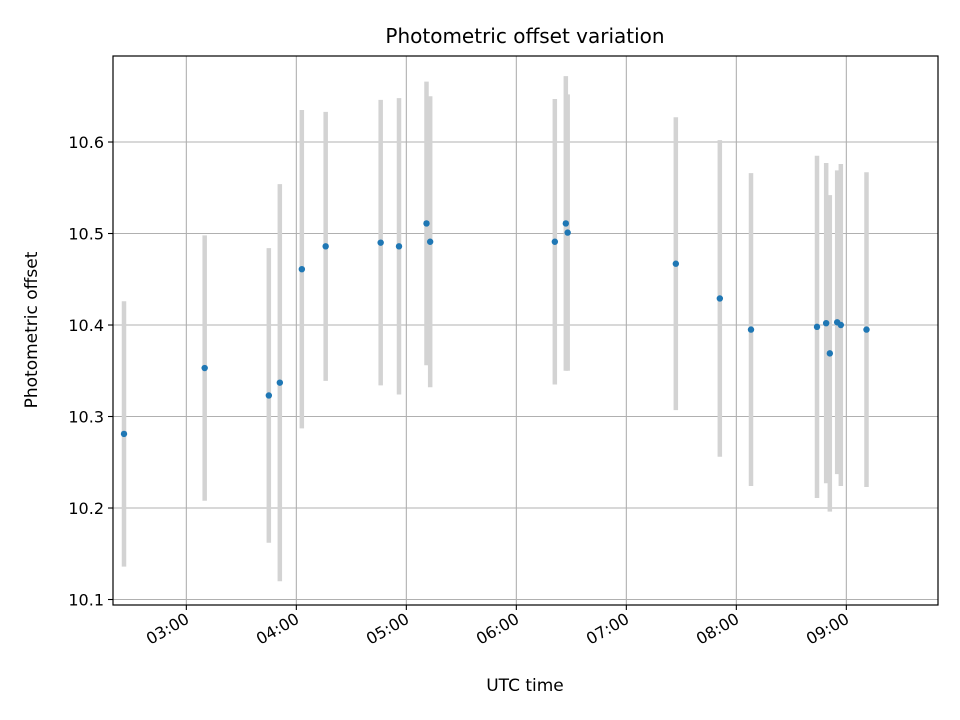  Describe the element at coordinates (86, 234) in the screenshot. I see `y-tick-label: 10.5` at that location.